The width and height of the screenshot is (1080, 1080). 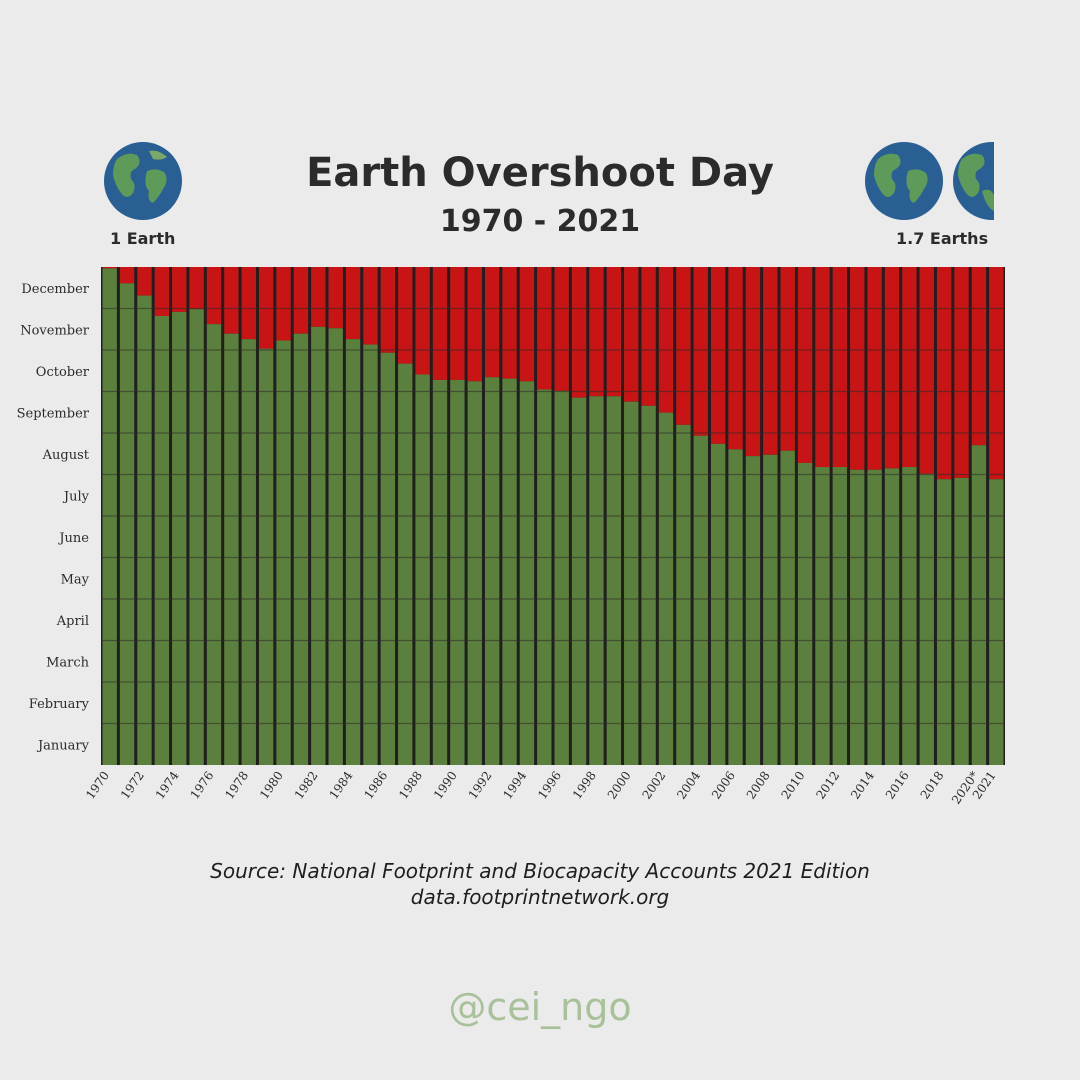 I want to click on year-label-1984: 1984, so click(x=341, y=784).